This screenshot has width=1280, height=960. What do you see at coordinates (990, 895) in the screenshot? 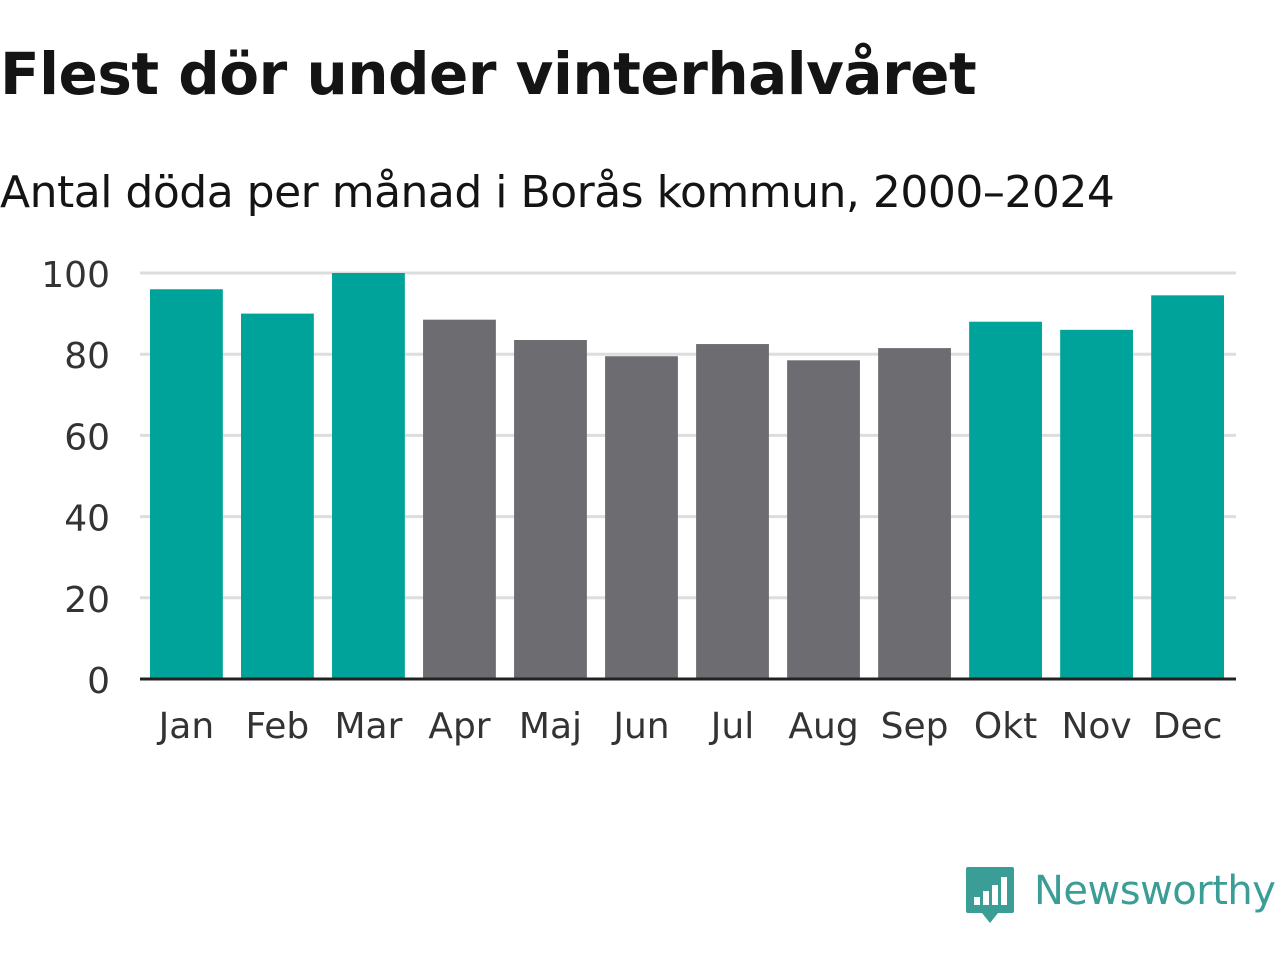
I see `newsworthy-logo-icon` at bounding box center [990, 895].